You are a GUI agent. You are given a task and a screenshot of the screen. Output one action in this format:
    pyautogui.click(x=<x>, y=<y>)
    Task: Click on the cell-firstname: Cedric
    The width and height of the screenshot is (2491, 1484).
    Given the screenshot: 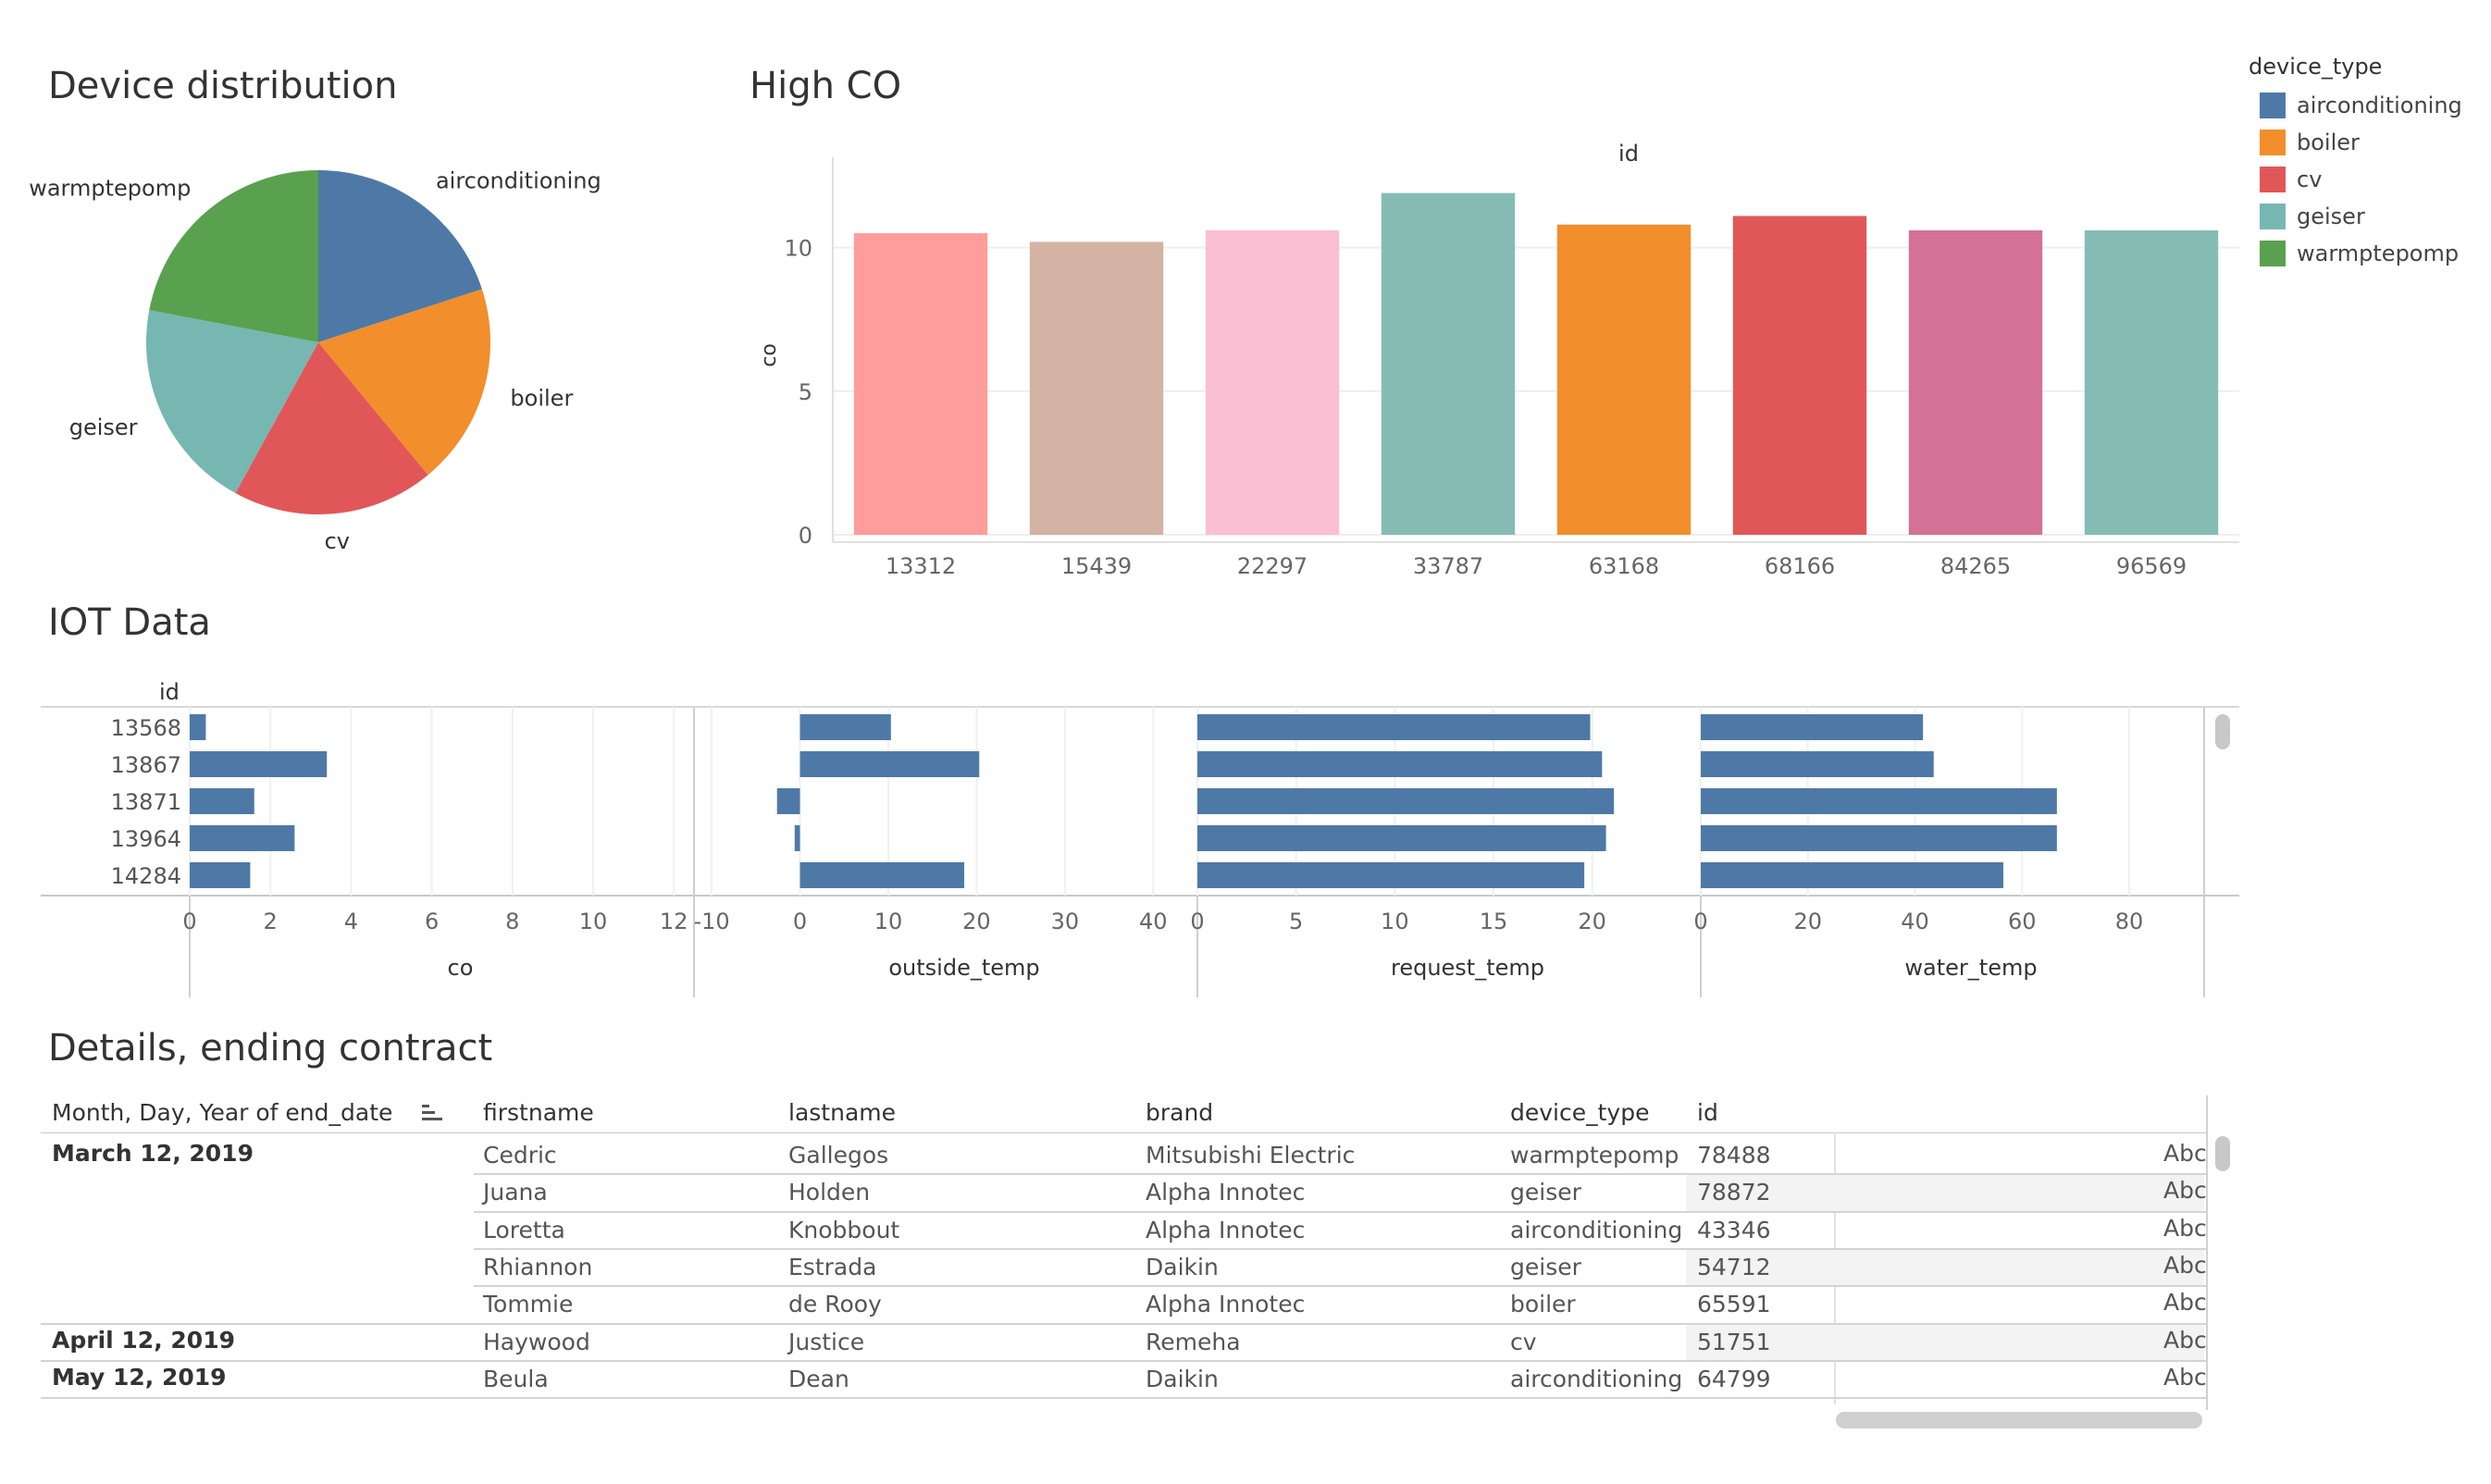 What is the action you would take?
    pyautogui.click(x=520, y=1155)
    